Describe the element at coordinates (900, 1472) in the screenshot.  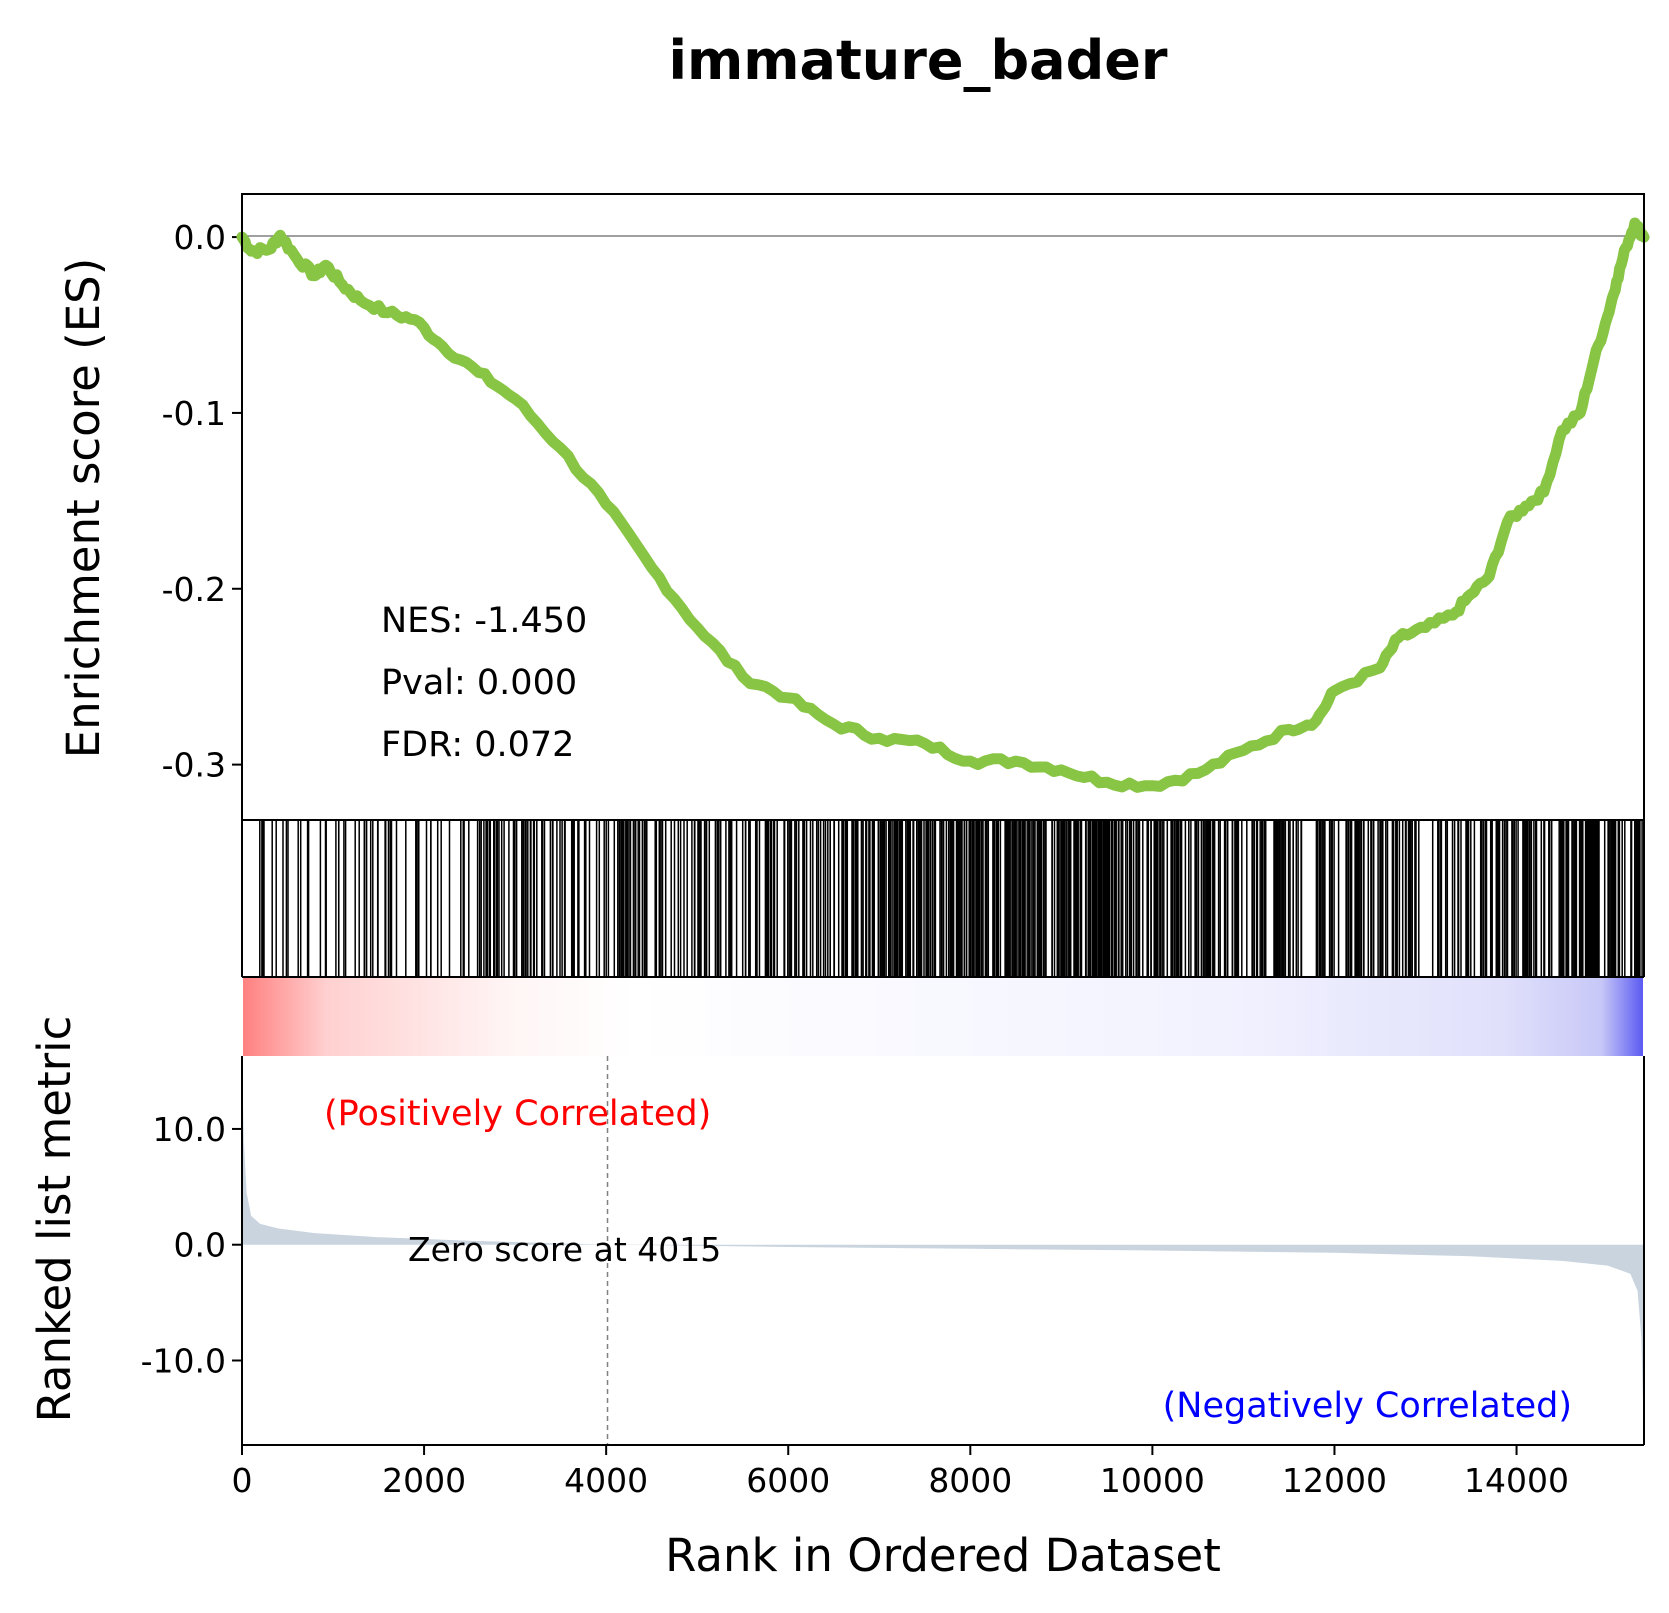
I see `x-axis-ticks: 0 2000 4000 6000 8000 10000 12000 14000` at that location.